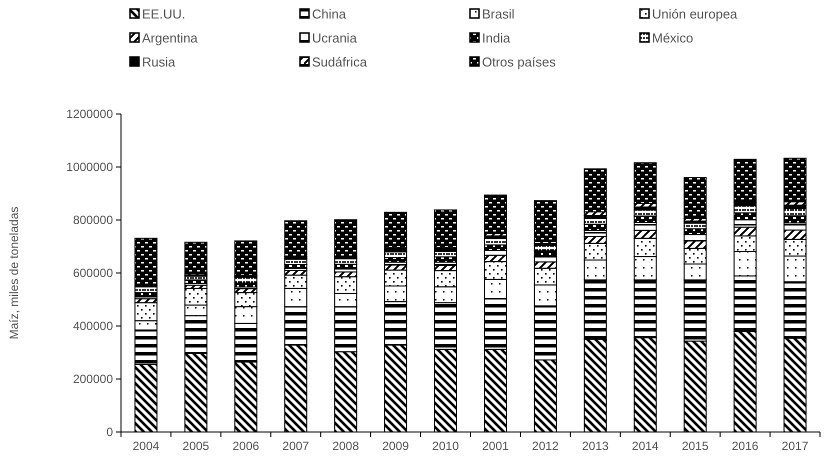 The height and width of the screenshot is (459, 824). What do you see at coordinates (90, 114) in the screenshot?
I see `y-tick-label: 1200000` at bounding box center [90, 114].